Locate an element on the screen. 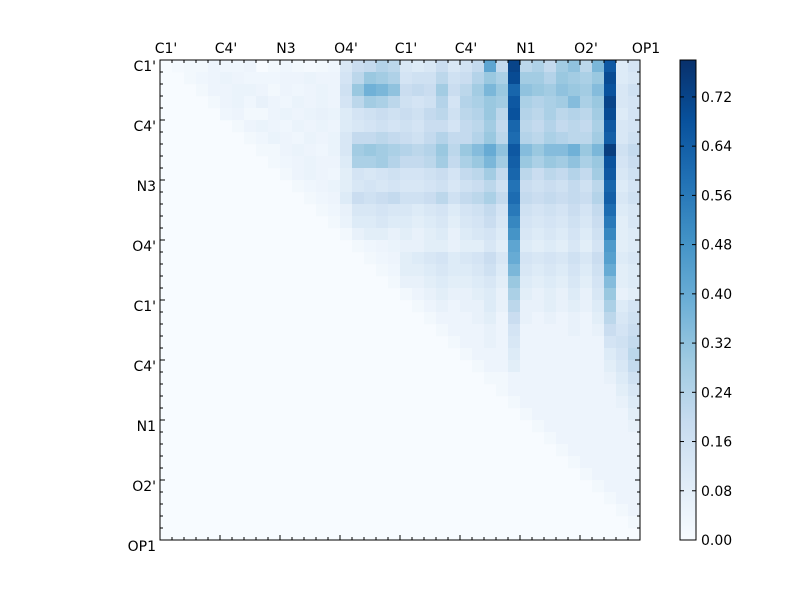 The width and height of the screenshot is (800, 600). colorbar-ticks: 0.00 0.08 0.16 0.24 0.32 0.40 0.48 0.56 0.64 0.72 is located at coordinates (706, 319).